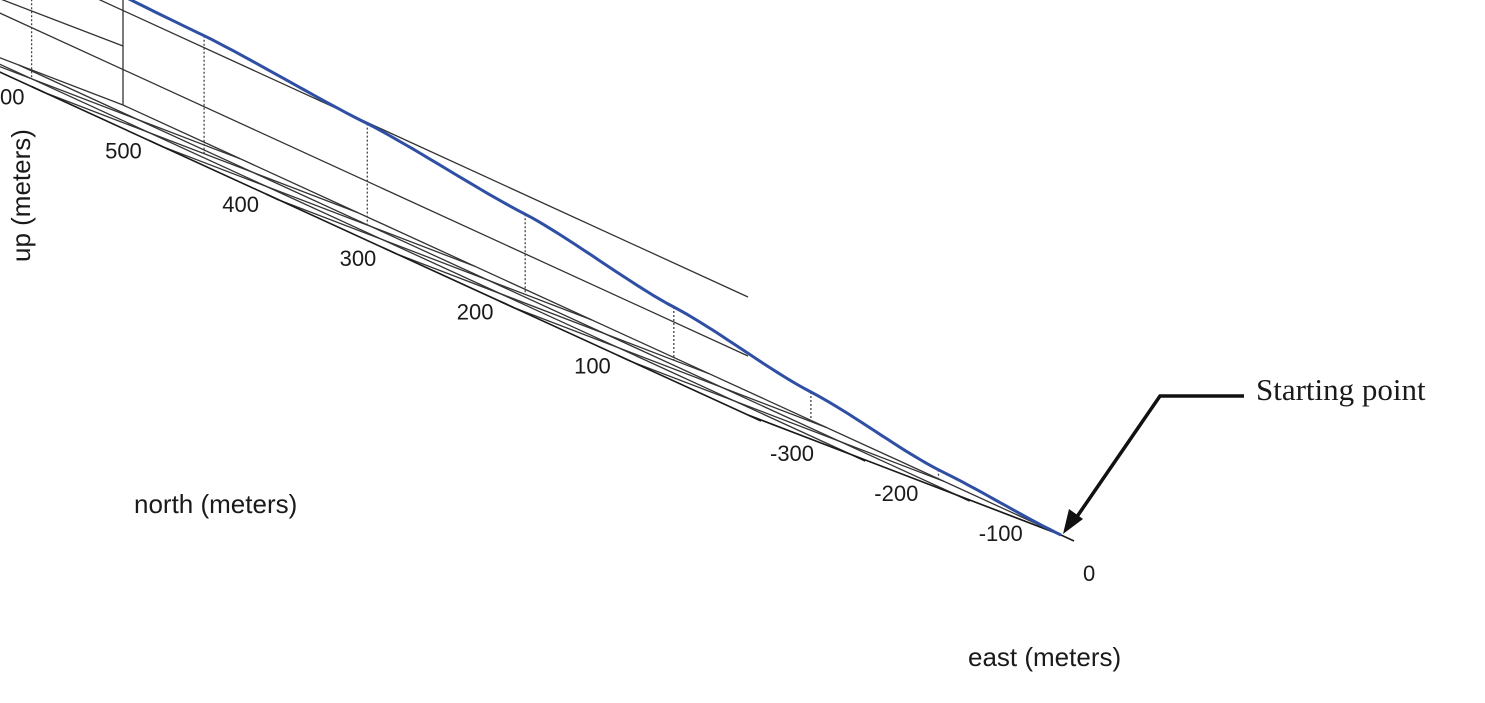 This screenshot has height=703, width=1485. Describe the element at coordinates (1158, 458) in the screenshot. I see `annotation-arrow-line` at that location.